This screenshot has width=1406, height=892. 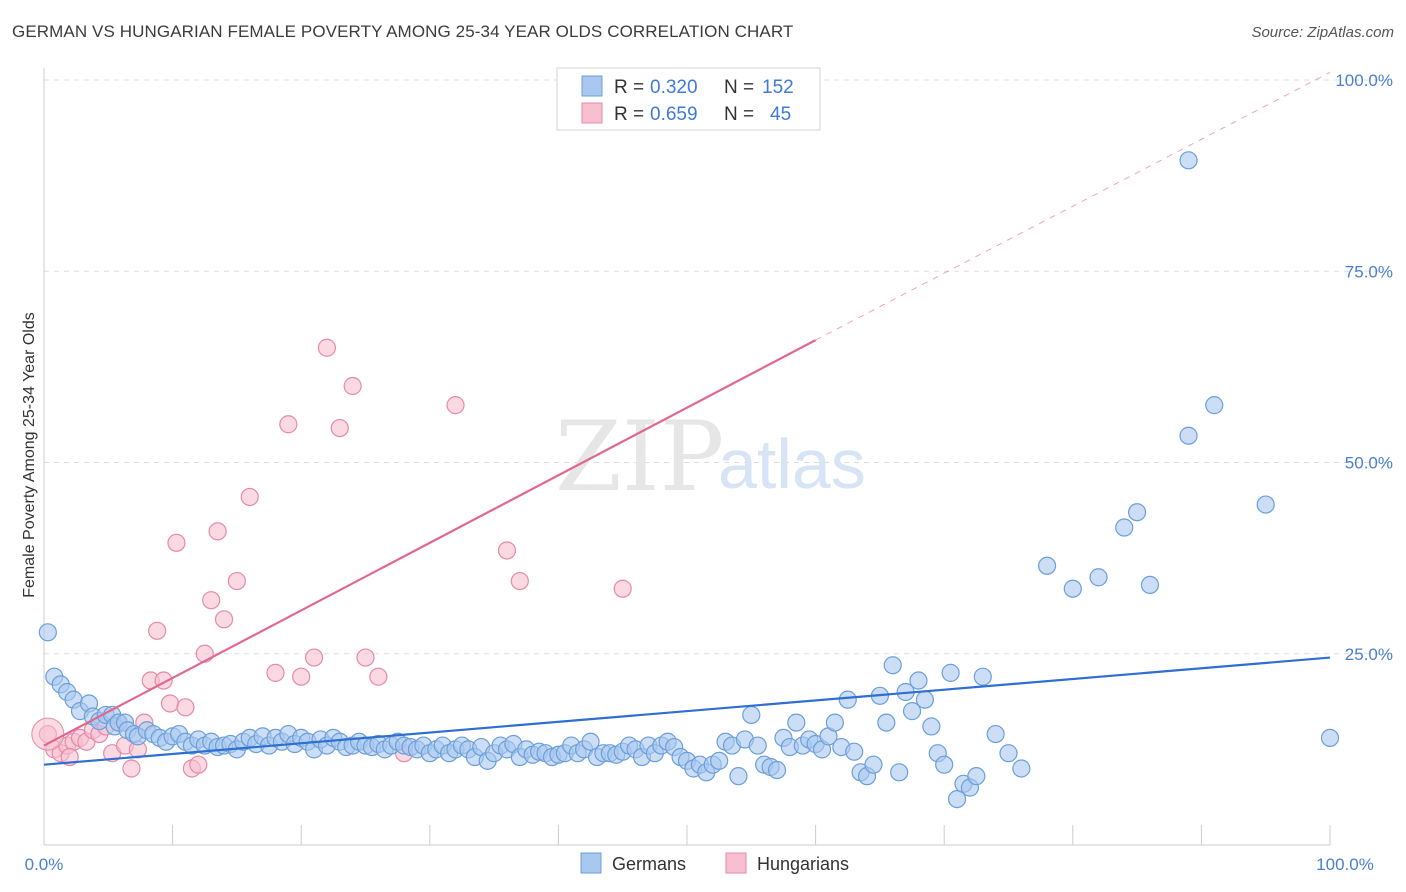 What do you see at coordinates (780, 114) in the screenshot?
I see `legend-n-value-2: 45` at bounding box center [780, 114].